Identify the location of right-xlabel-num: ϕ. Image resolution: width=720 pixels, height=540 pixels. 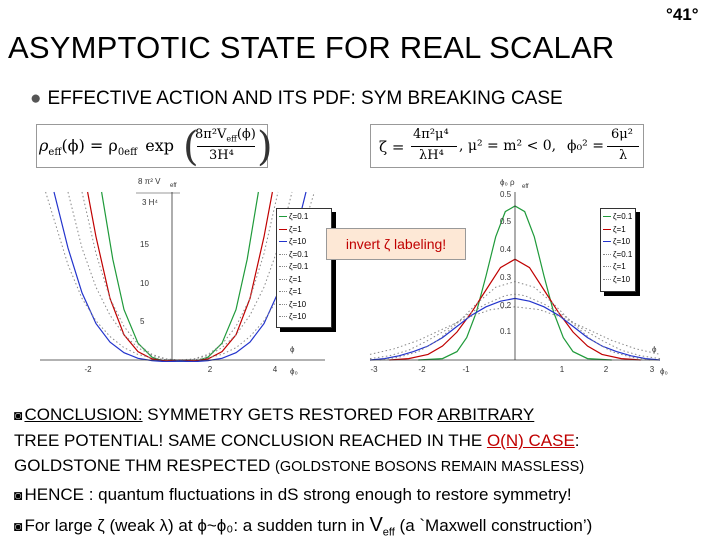
(654, 349).